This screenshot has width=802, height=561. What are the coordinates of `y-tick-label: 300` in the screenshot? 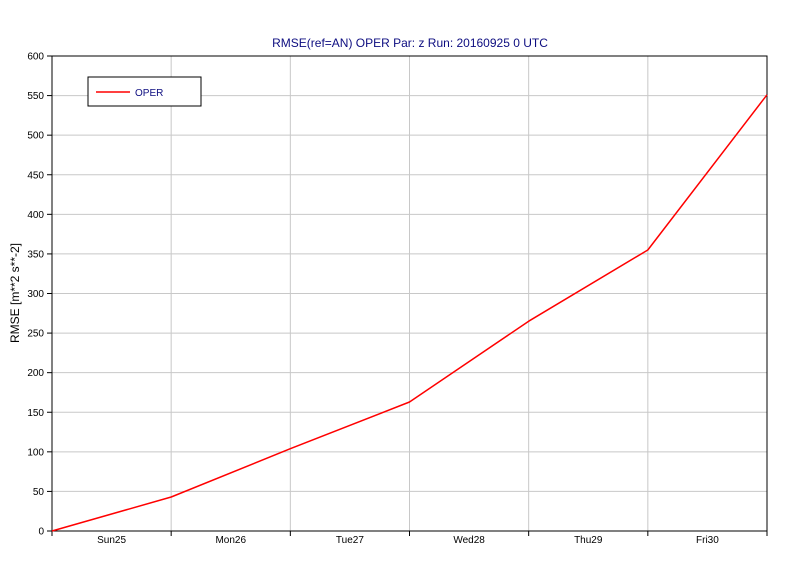 It's located at (35, 294).